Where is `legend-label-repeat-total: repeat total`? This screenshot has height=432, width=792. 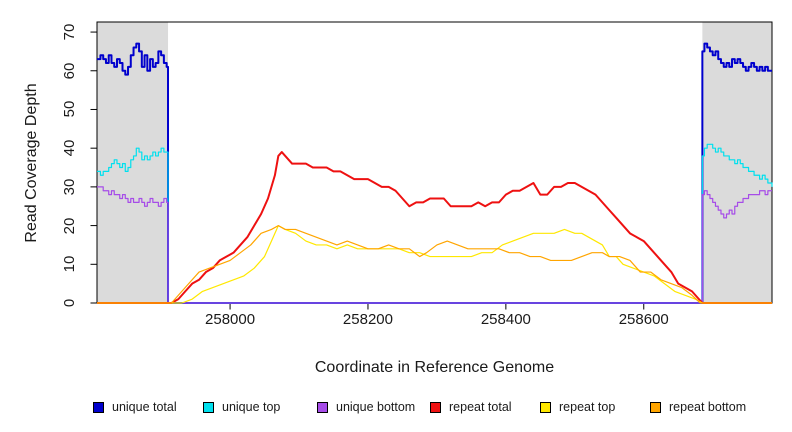 legend-label-repeat-total: repeat total is located at coordinates (480, 407).